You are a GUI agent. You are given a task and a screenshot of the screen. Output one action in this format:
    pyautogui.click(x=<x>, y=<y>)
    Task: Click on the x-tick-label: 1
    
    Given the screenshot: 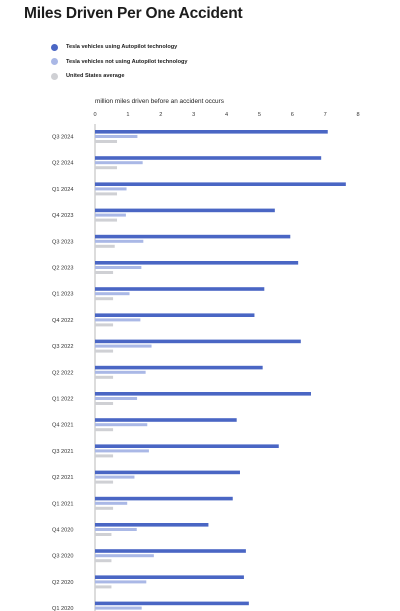 What is the action you would take?
    pyautogui.click(x=127, y=115)
    